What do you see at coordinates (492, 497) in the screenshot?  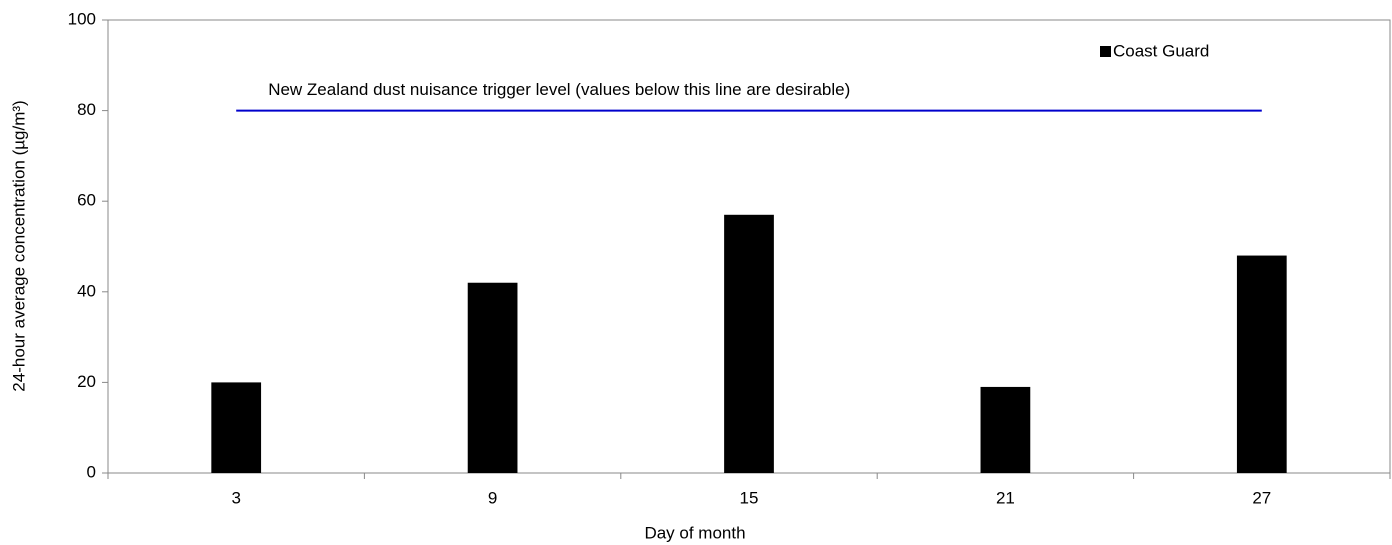 I see `x-tick-label: 9` at bounding box center [492, 497].